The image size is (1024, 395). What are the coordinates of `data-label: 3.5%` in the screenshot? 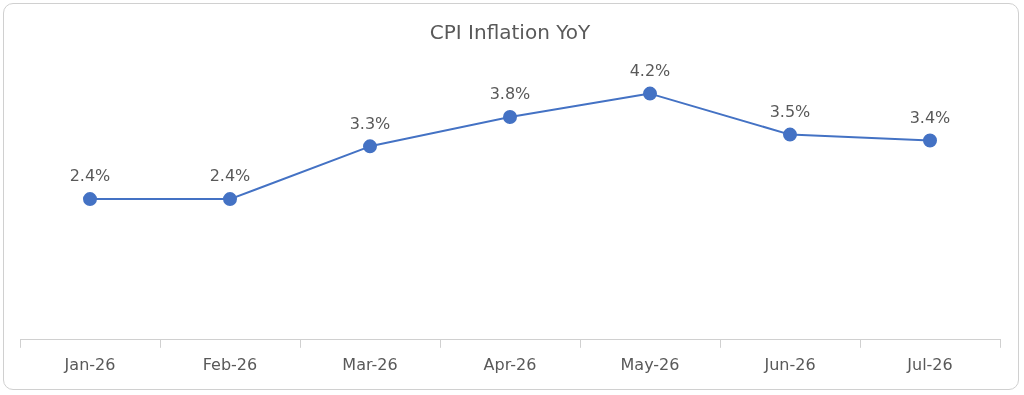 It's located at (790, 111).